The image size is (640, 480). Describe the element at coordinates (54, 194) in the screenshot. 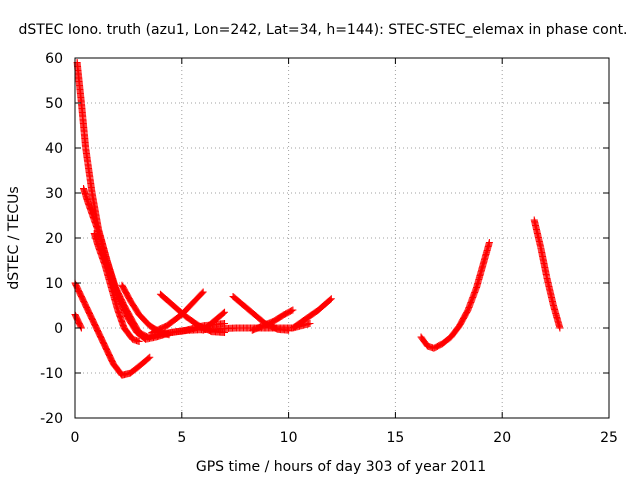

I see `y-tick-label: 30` at that location.